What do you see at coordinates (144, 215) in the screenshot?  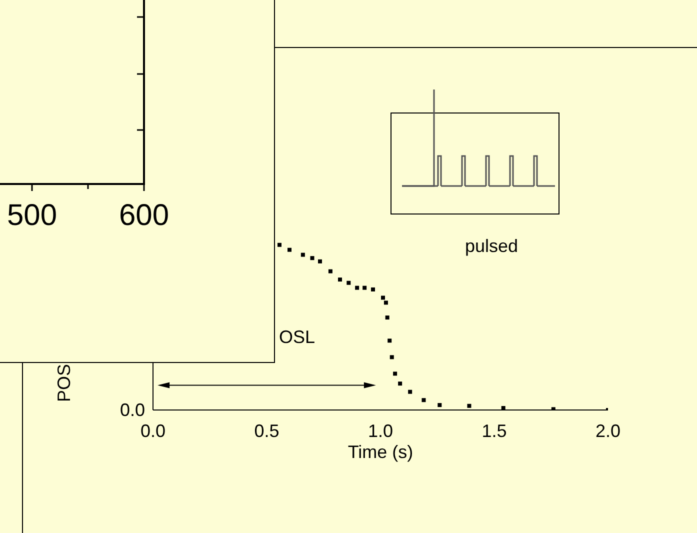 I see `text: 600` at bounding box center [144, 215].